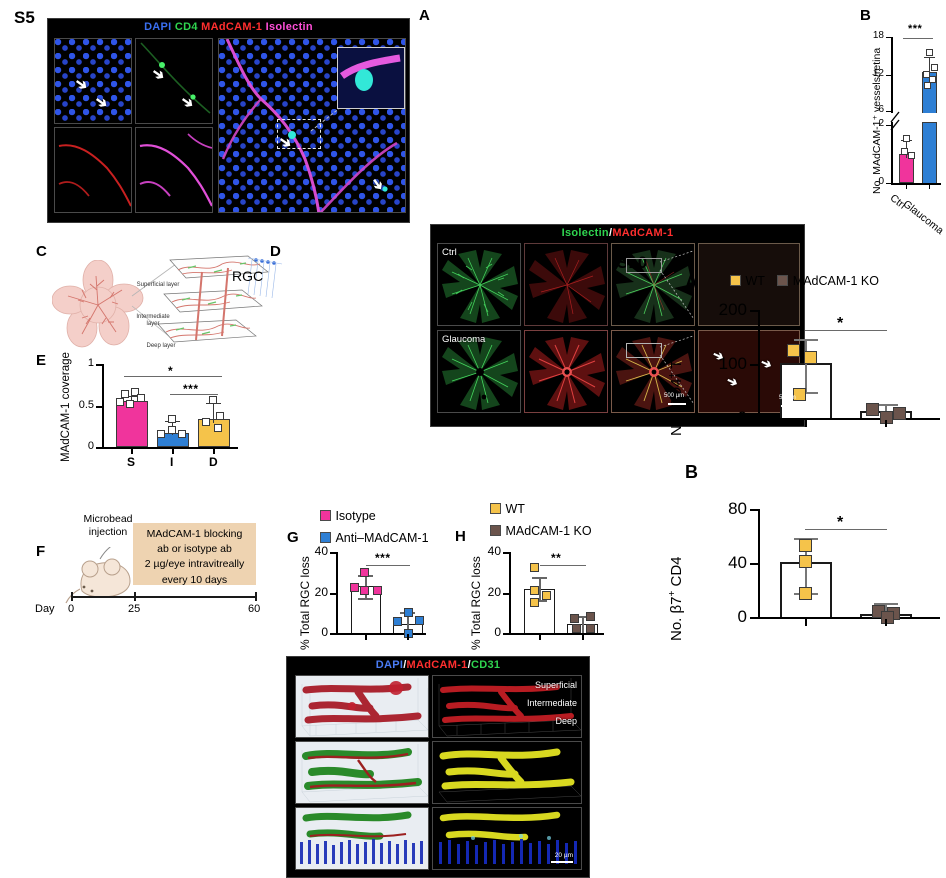  Describe the element at coordinates (644, 350) in the screenshot. I see `glaucoma-zoom-region-box` at that location.